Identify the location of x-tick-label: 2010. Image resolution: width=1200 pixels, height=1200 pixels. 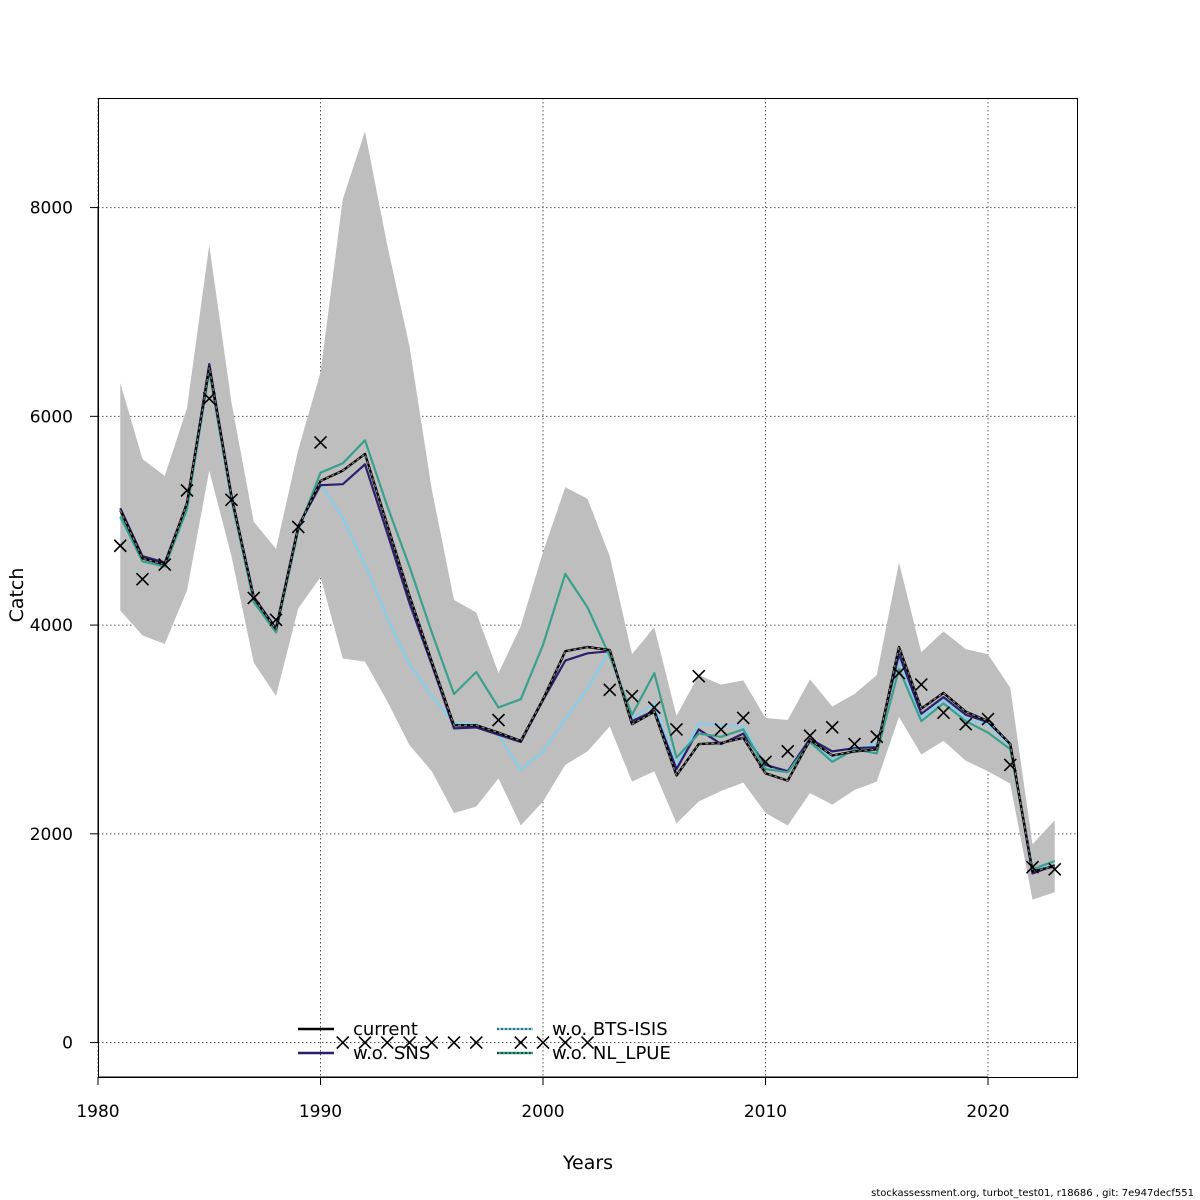
(765, 1112).